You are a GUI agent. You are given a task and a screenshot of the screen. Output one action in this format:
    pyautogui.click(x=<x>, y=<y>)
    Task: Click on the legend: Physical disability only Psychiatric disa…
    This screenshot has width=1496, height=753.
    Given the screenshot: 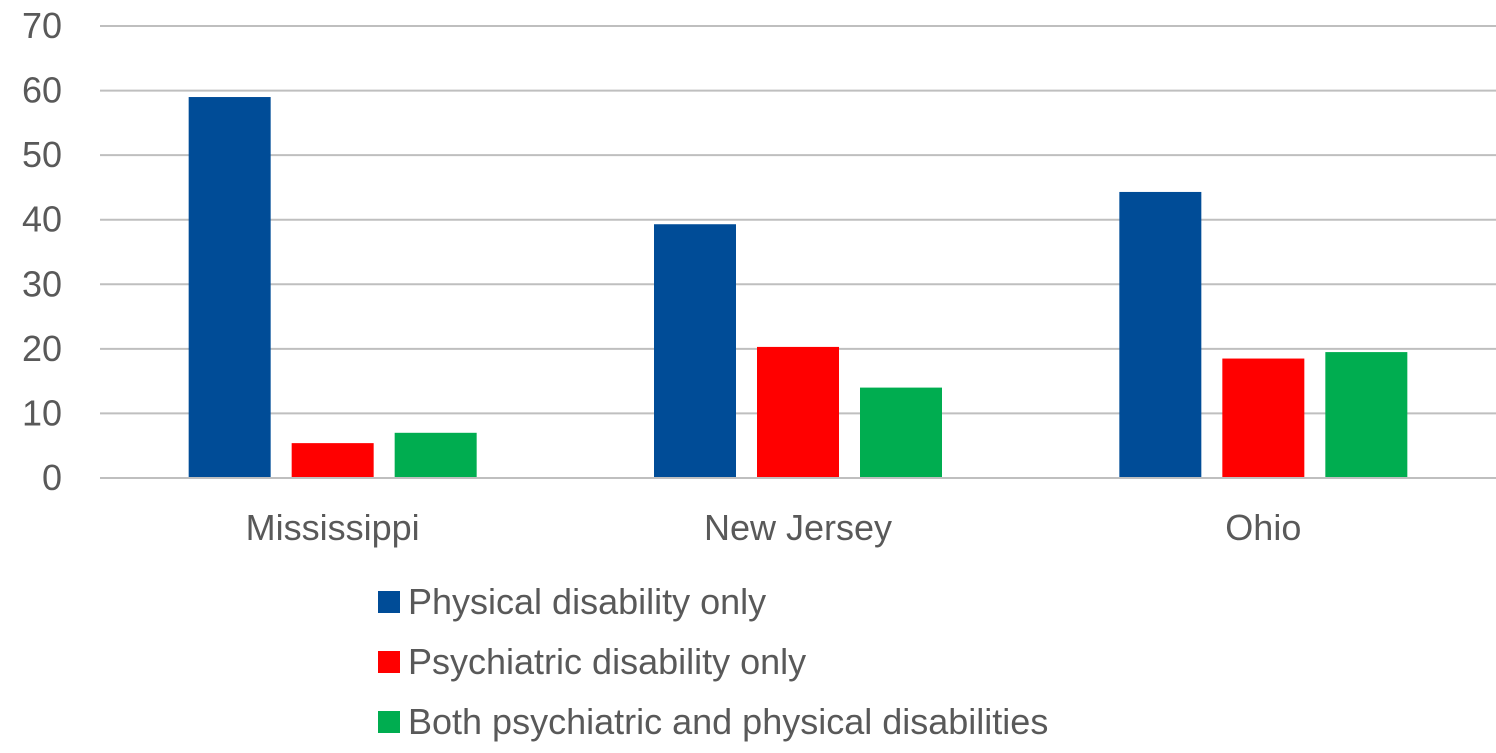 What is the action you would take?
    pyautogui.click(x=713, y=661)
    